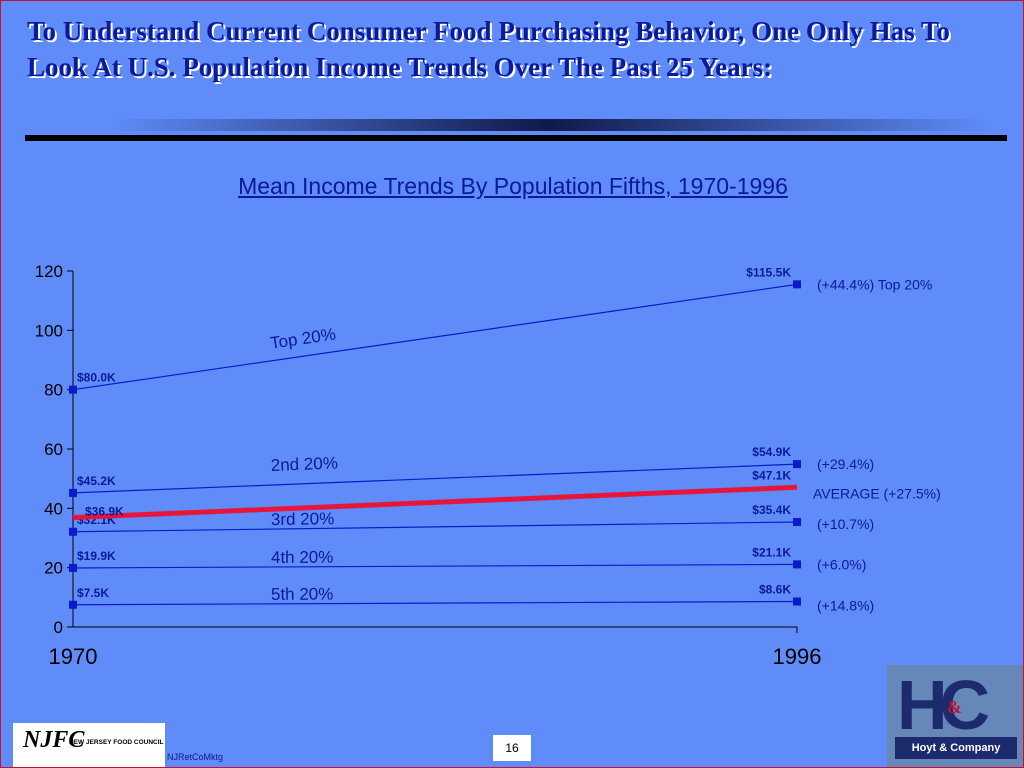  Describe the element at coordinates (53, 508) in the screenshot. I see `y-tick-label: 40` at that location.